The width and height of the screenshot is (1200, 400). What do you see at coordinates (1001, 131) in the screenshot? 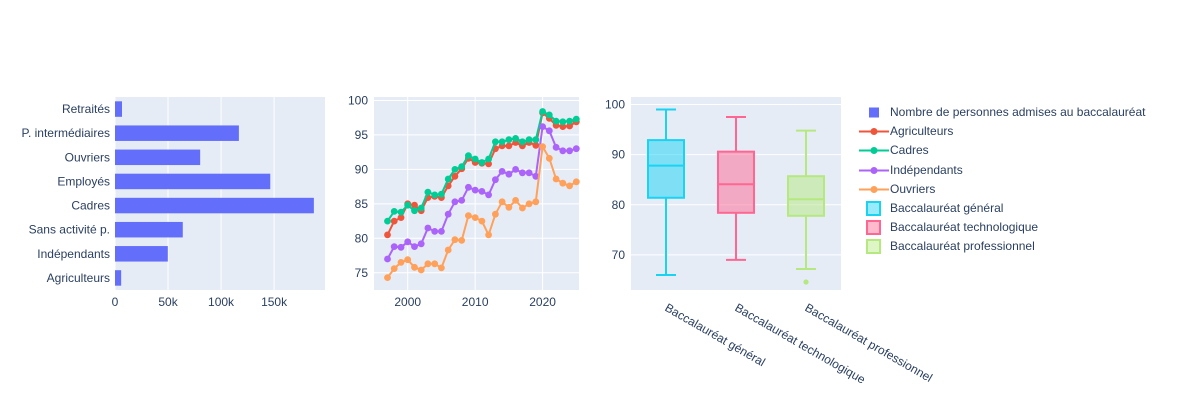
I see `legend-item-1: Agriculteurs` at bounding box center [1001, 131].